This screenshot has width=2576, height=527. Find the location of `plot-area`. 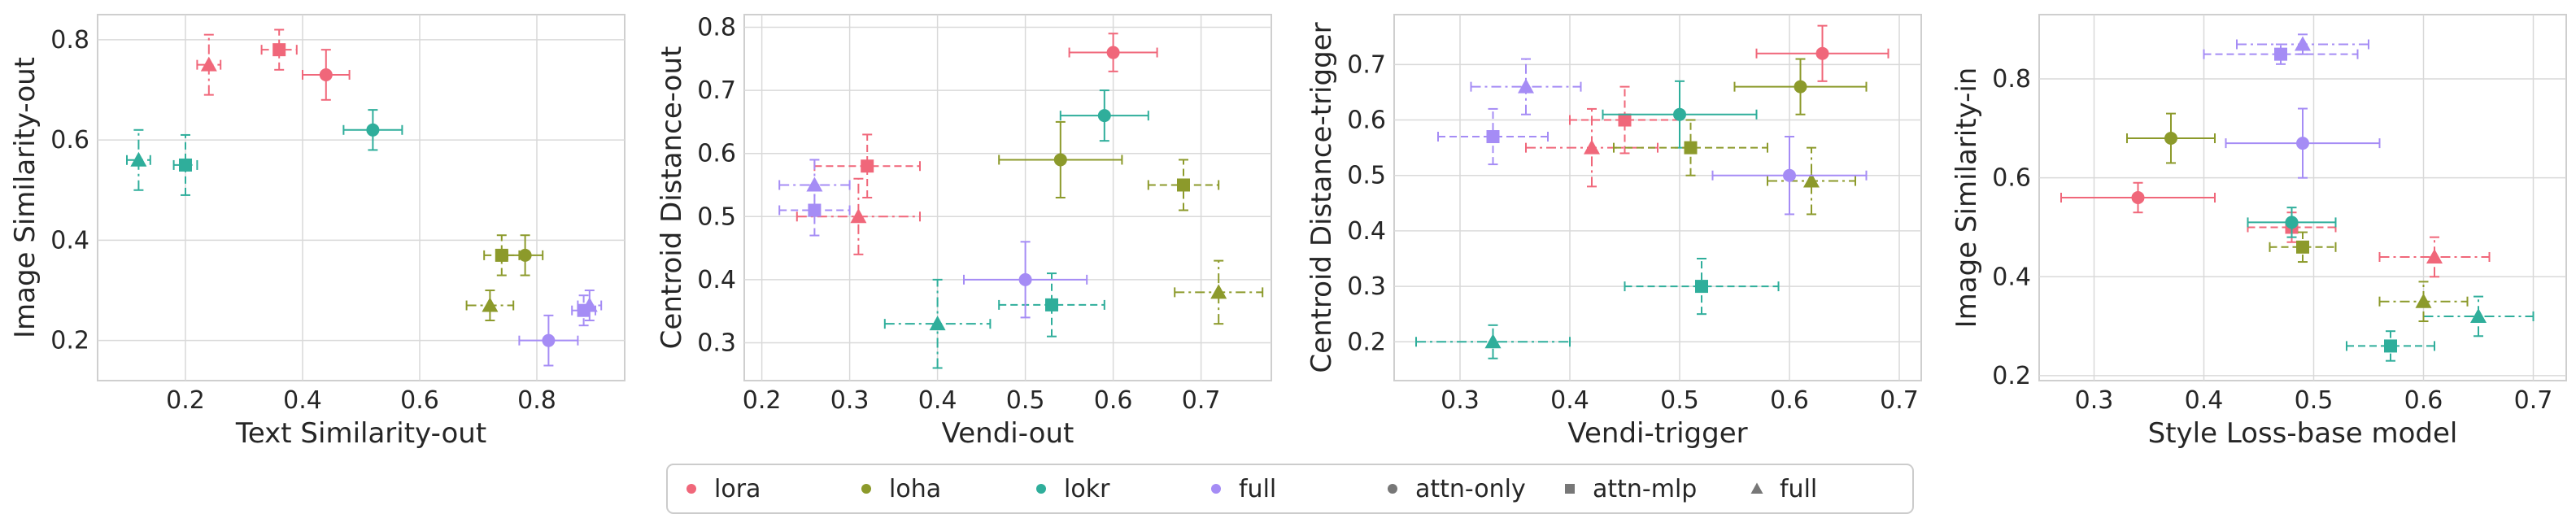

plot-area is located at coordinates (1007, 197).